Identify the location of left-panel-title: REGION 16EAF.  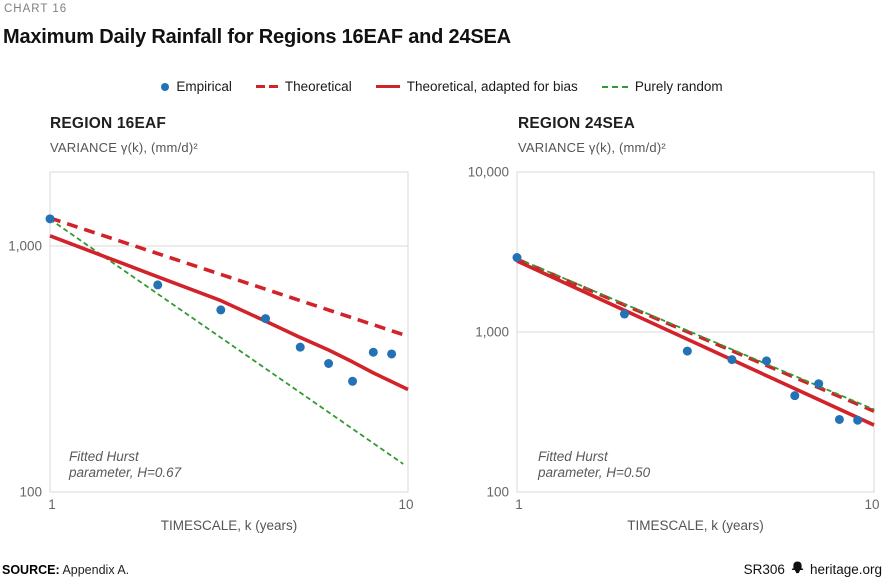
(108, 123).